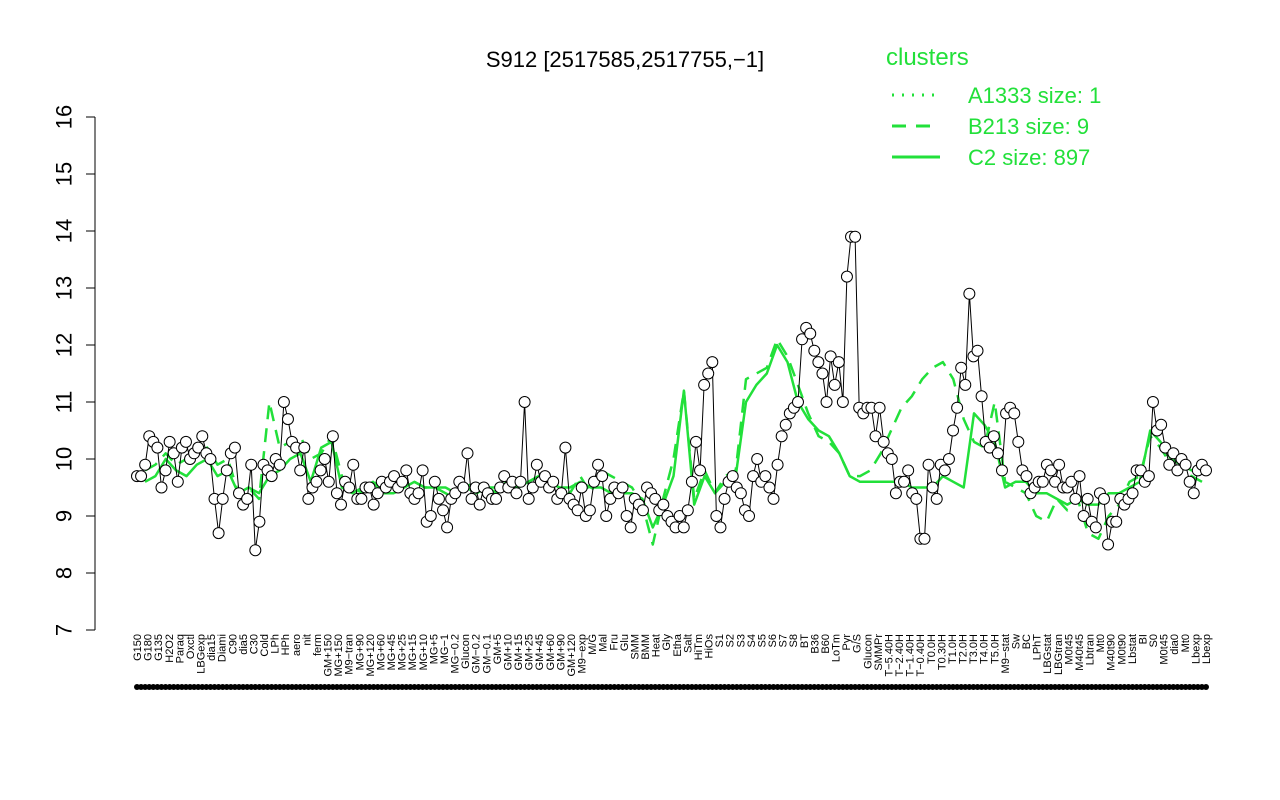  I want to click on x-tick-label: G135, so click(159, 647).